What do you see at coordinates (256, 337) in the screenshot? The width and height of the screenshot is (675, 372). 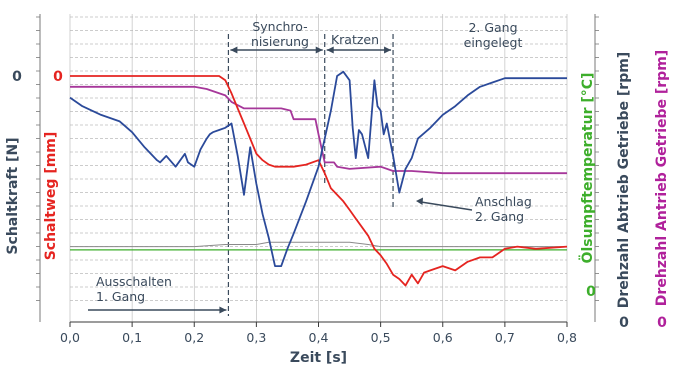 I see `x-tick-label: 0,3` at bounding box center [256, 337].